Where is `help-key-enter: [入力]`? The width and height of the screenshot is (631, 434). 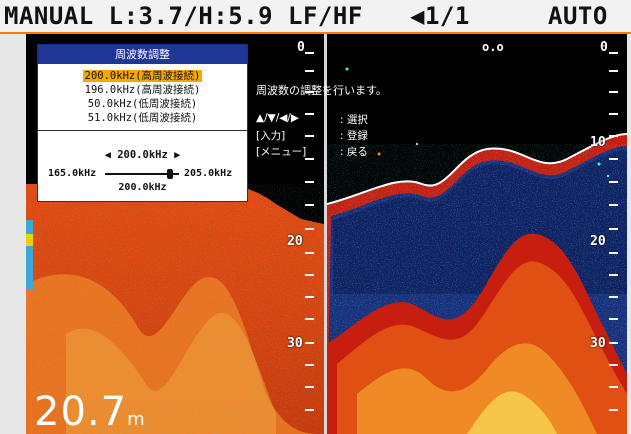 help-key-enter: [入力] is located at coordinates (271, 136).